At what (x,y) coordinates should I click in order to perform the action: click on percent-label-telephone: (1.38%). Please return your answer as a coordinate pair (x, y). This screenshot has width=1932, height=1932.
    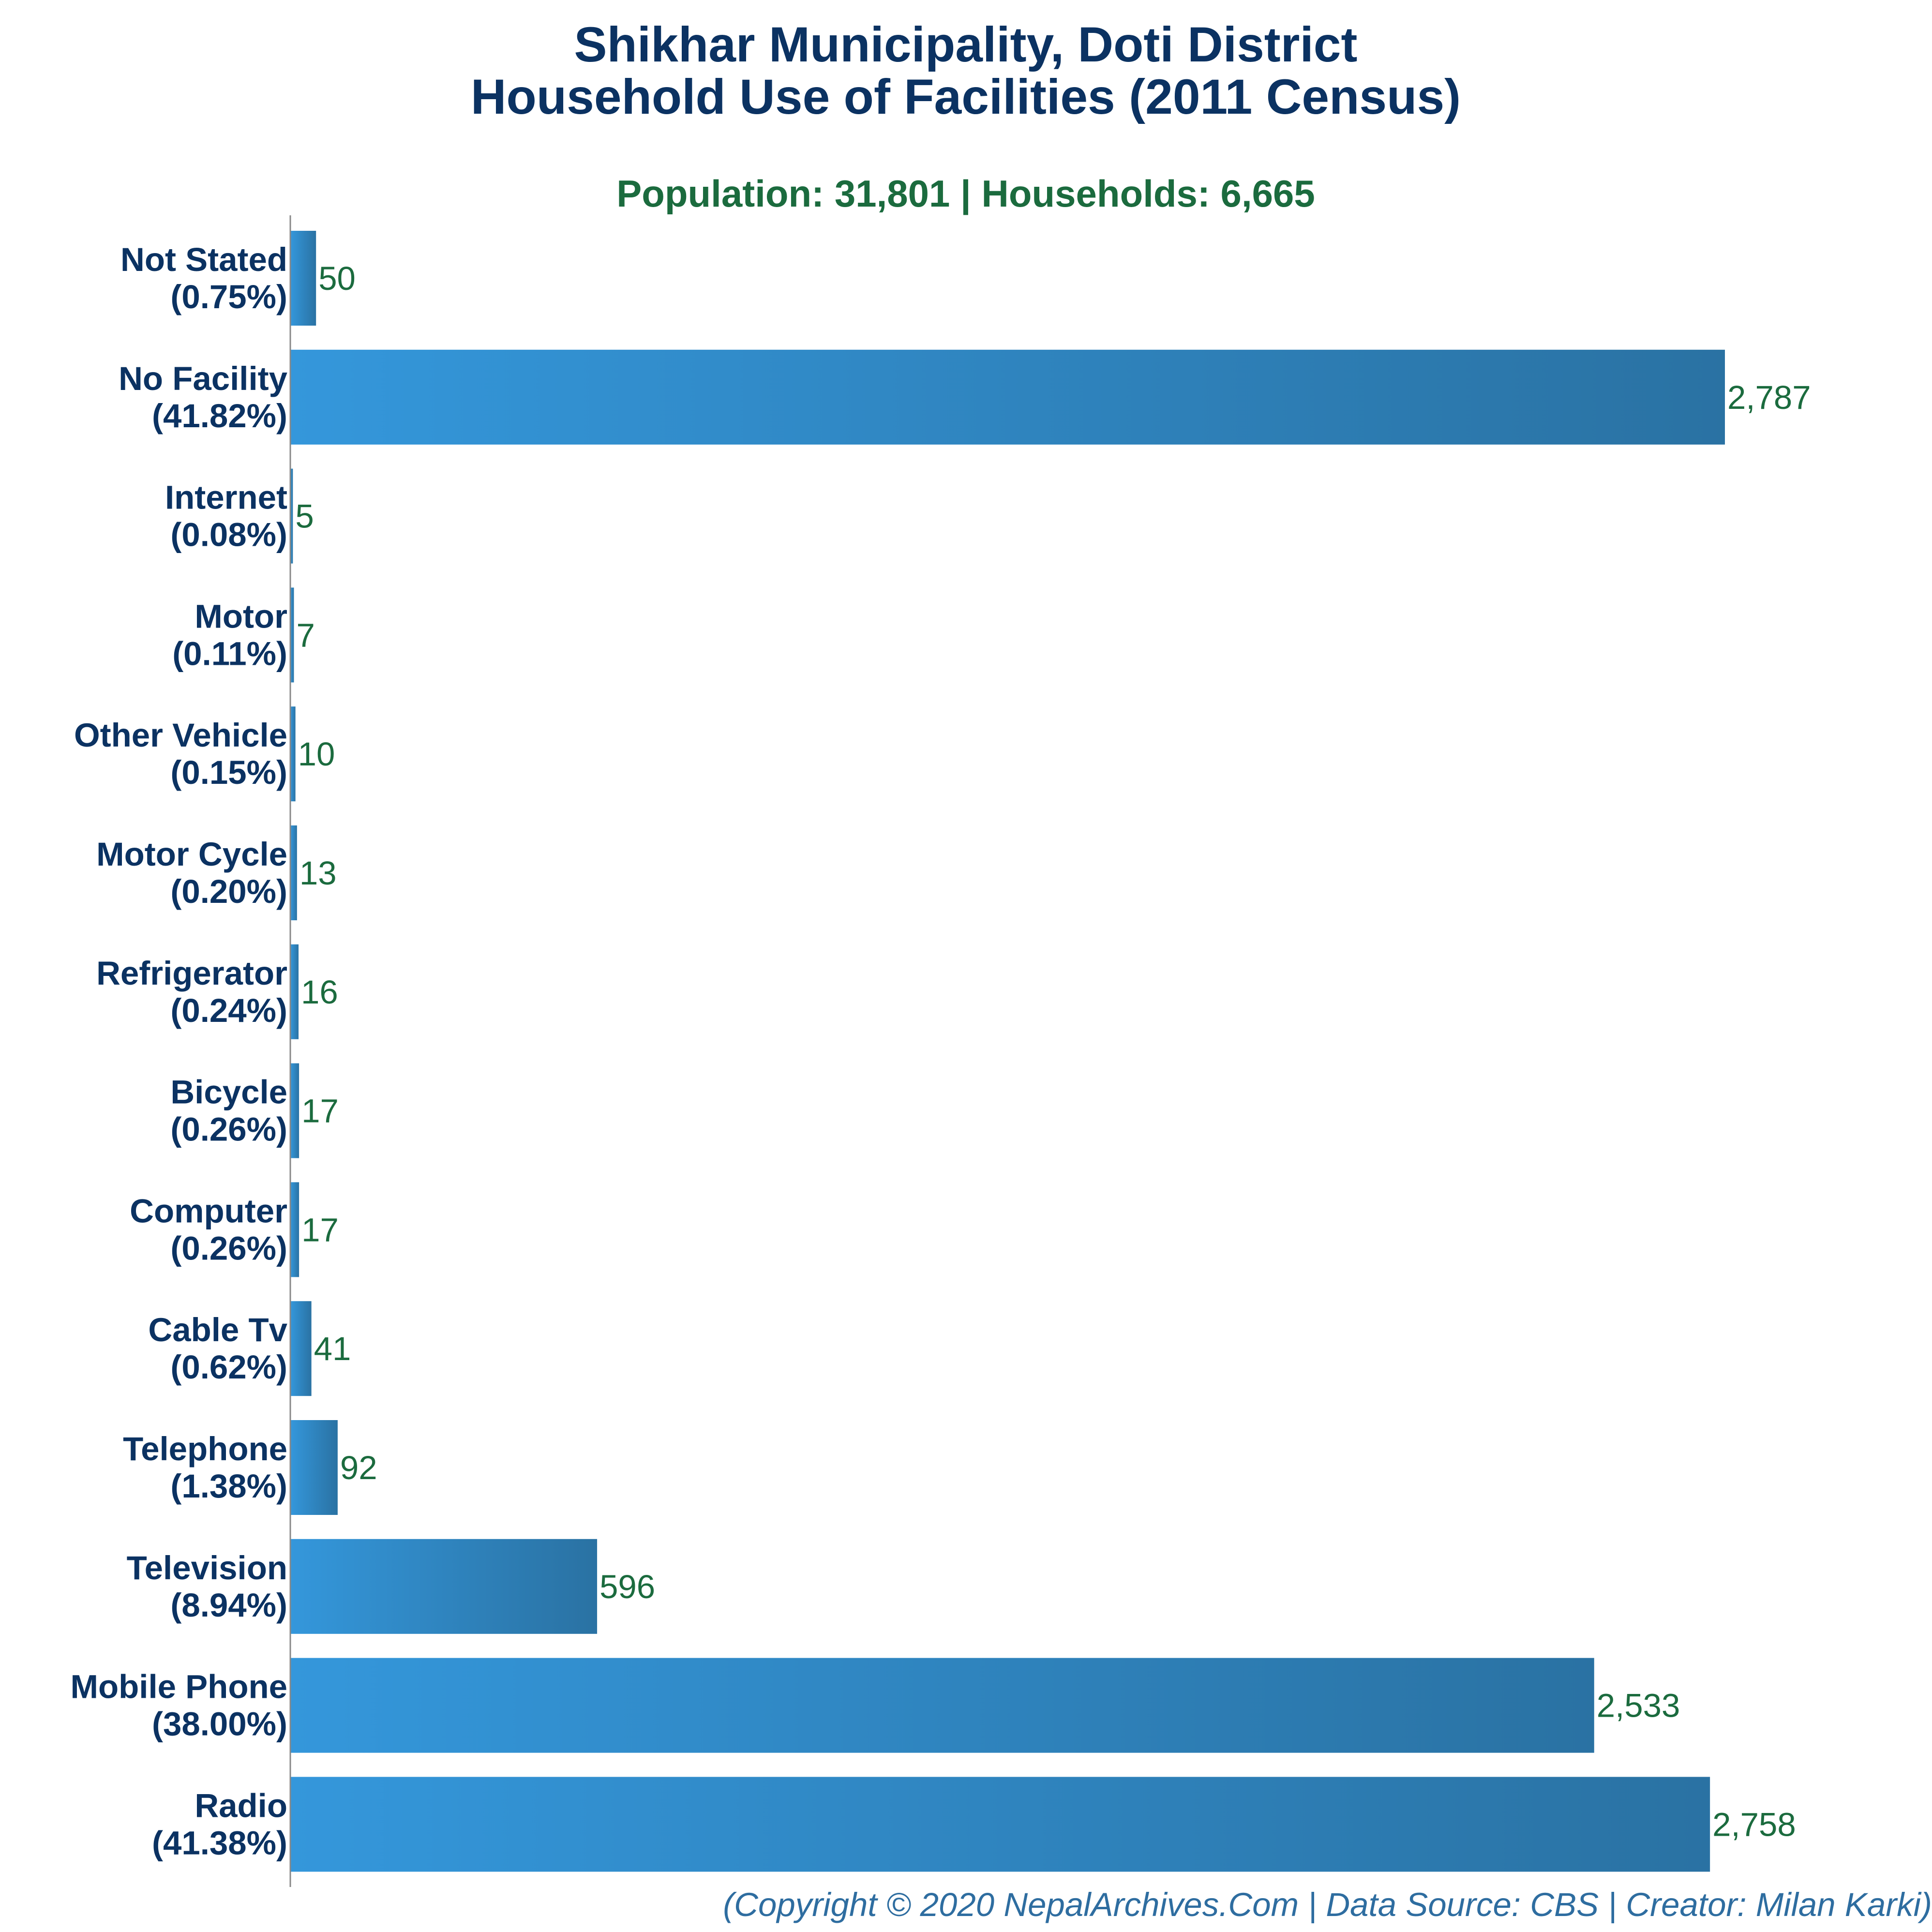
    Looking at the image, I should click on (228, 1486).